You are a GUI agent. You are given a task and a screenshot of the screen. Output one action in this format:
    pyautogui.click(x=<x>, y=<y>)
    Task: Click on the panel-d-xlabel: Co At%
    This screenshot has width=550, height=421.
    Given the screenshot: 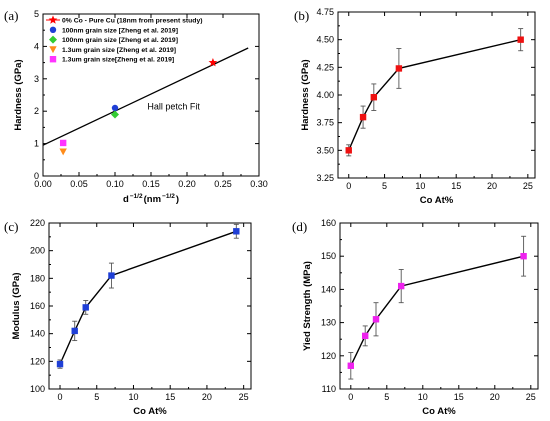 What is the action you would take?
    pyautogui.click(x=439, y=411)
    